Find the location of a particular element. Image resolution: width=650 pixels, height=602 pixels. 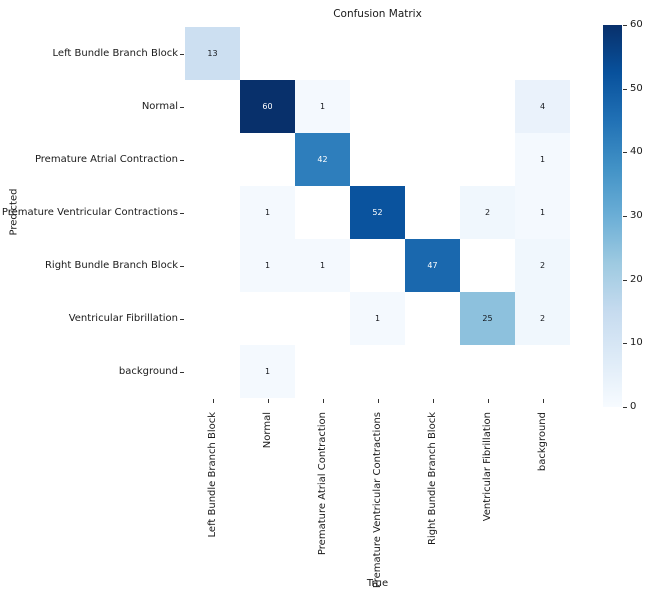

y-tick-label: Normal is located at coordinates (159, 106).